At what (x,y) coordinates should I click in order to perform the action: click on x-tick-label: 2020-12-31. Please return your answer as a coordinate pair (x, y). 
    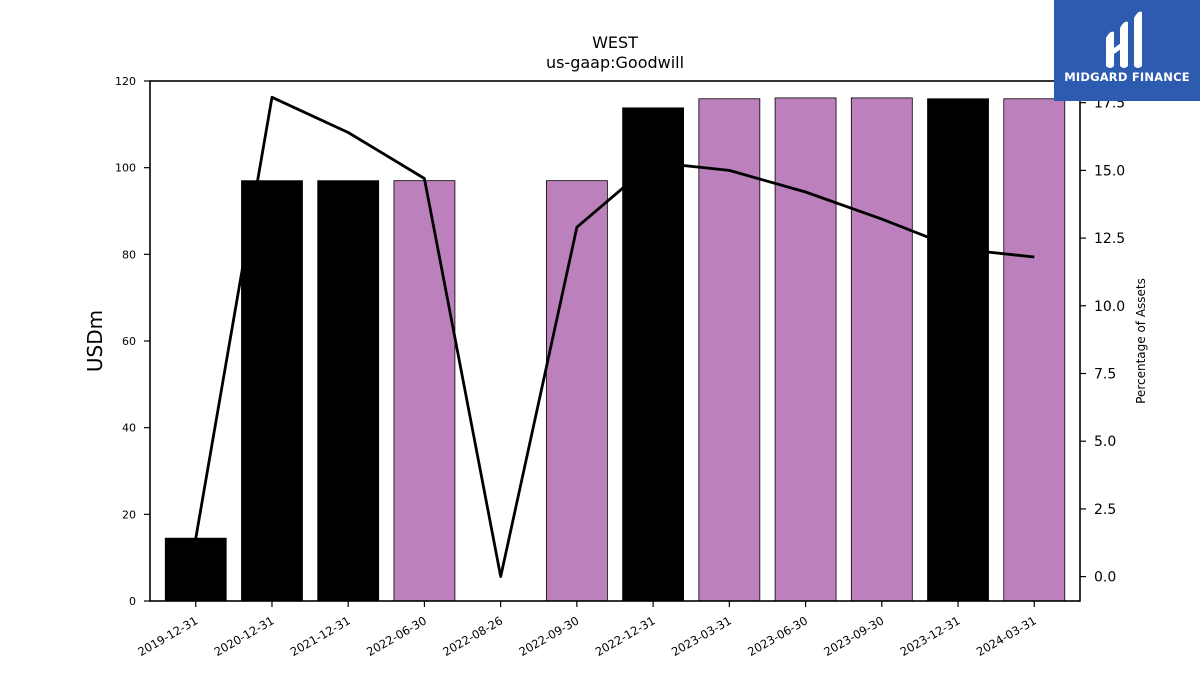
    Looking at the image, I should click on (244, 636).